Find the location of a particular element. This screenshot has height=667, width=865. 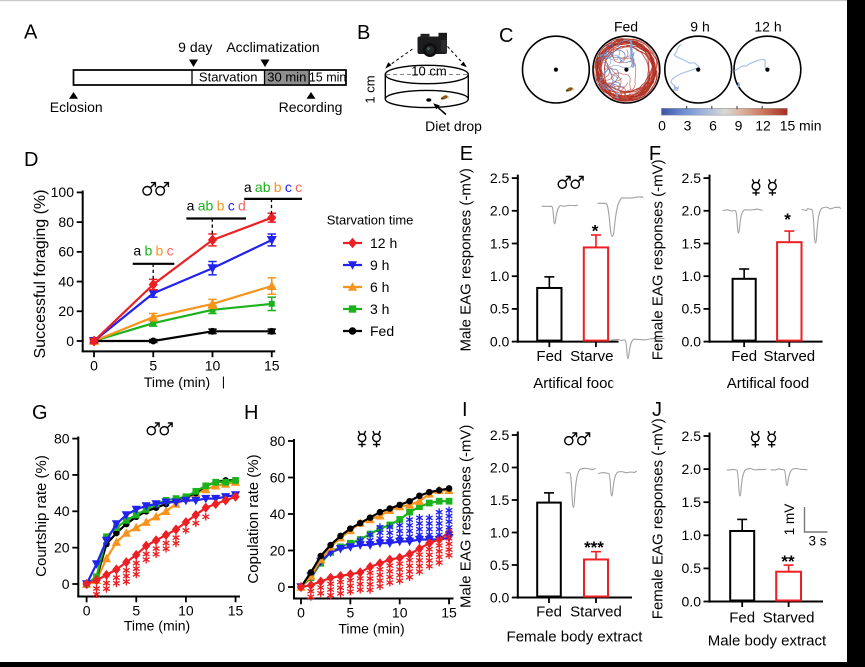

svg-text: D is located at coordinates (31, 160).